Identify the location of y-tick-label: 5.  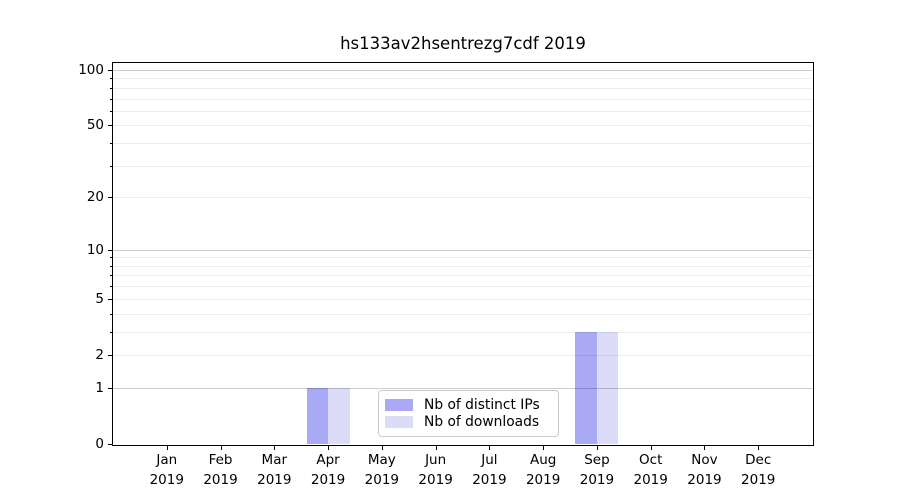
(99, 298).